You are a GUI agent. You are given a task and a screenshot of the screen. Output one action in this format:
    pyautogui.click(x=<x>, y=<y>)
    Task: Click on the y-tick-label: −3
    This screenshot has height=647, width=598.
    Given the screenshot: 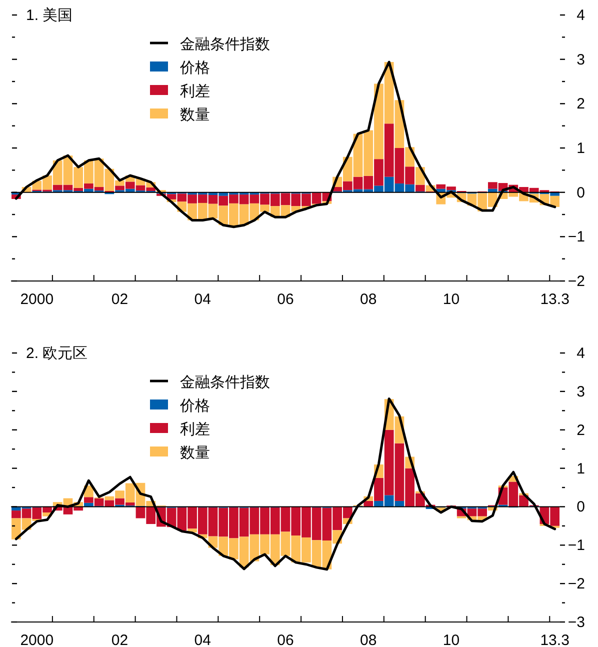 What is the action you would take?
    pyautogui.click(x=576, y=622)
    